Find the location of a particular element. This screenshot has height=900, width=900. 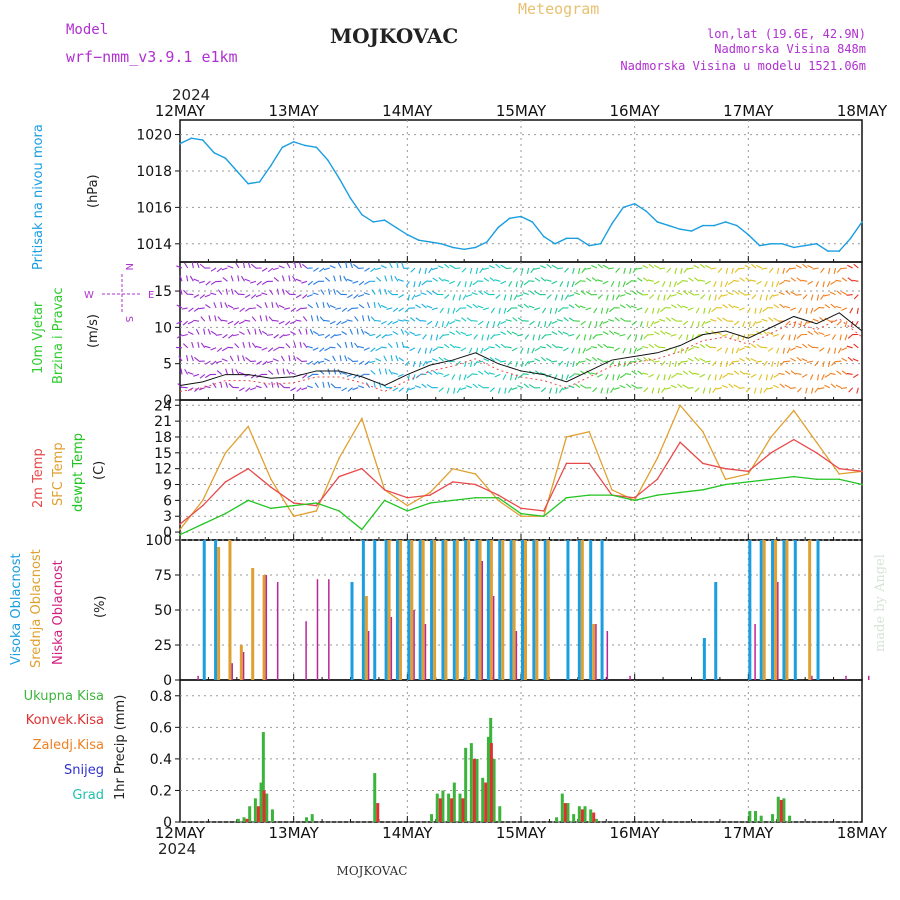

sfc-temp-line-point is located at coordinates (293, 516).